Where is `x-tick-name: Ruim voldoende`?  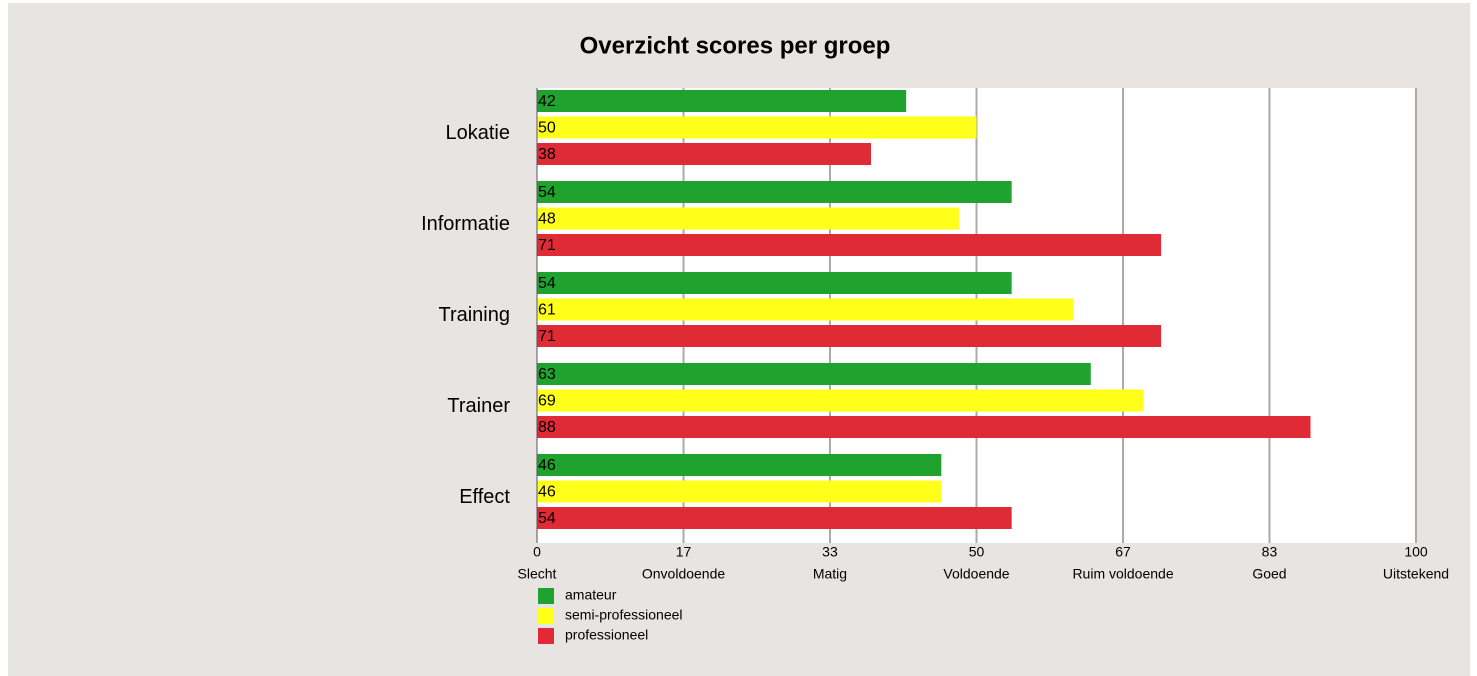 x-tick-name: Ruim voldoende is located at coordinates (1122, 574).